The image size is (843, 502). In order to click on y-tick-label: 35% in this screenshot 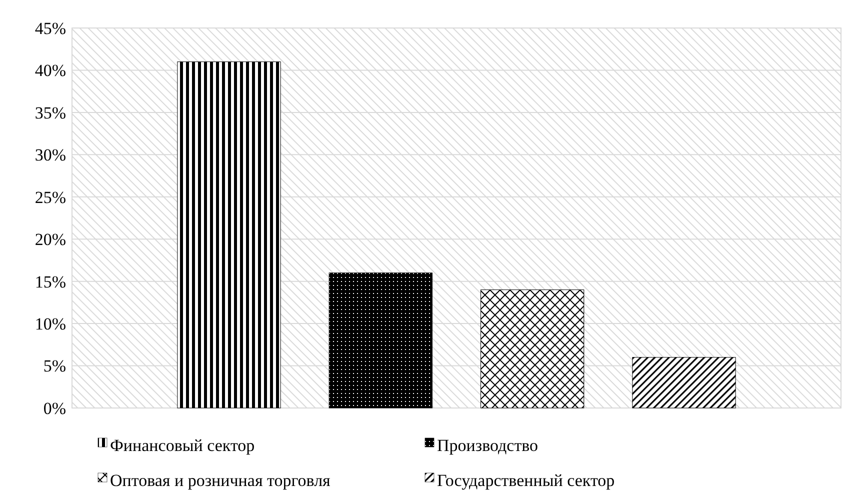, I will do `click(50, 112)`.